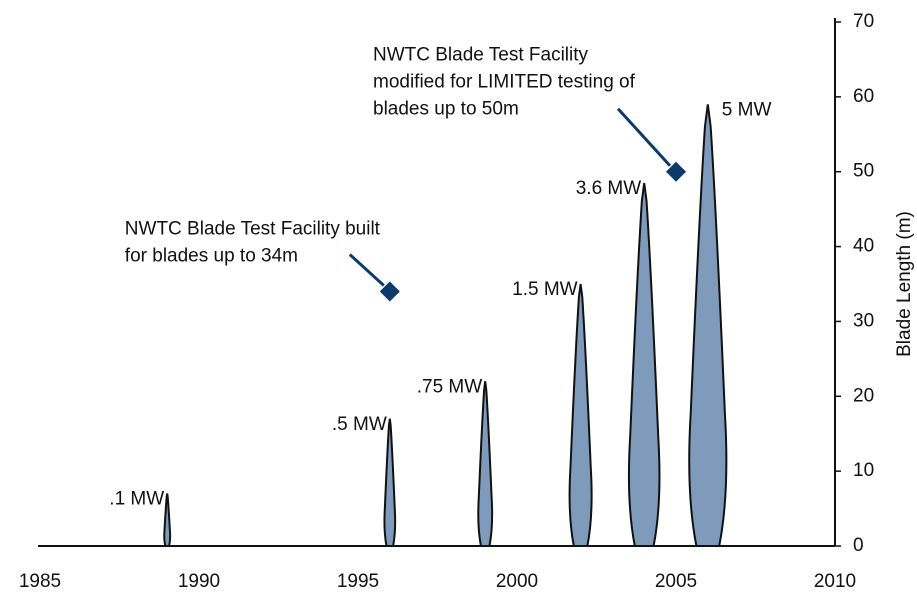  What do you see at coordinates (863, 96) in the screenshot?
I see `y-tick-label: 60` at bounding box center [863, 96].